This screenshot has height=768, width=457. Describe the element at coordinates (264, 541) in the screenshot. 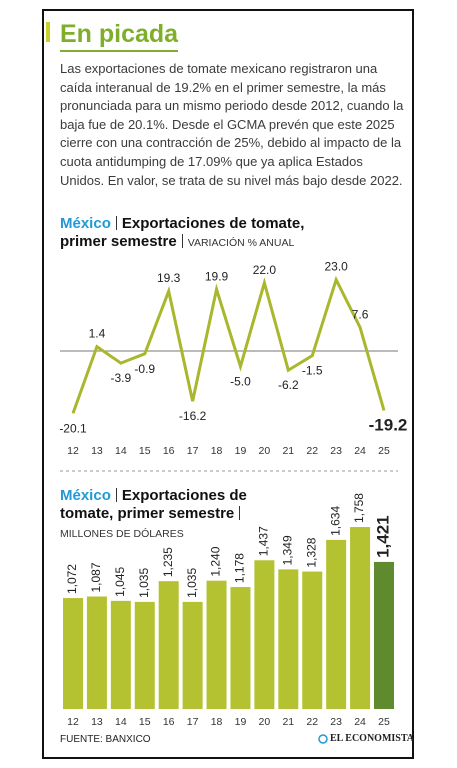

I see `data-label: 1,437` at that location.